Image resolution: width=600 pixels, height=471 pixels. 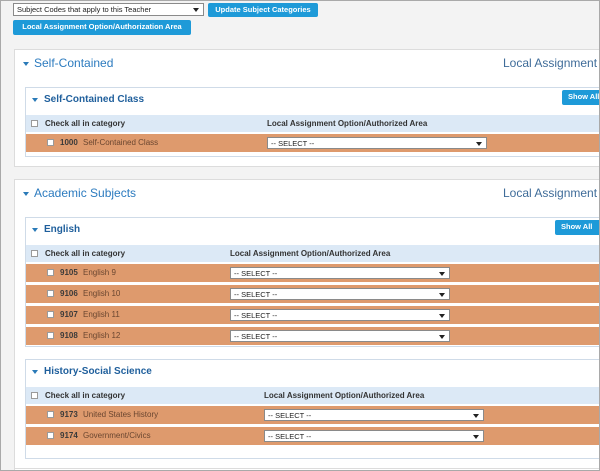 I want to click on subject-name: United States History, so click(x=121, y=414).